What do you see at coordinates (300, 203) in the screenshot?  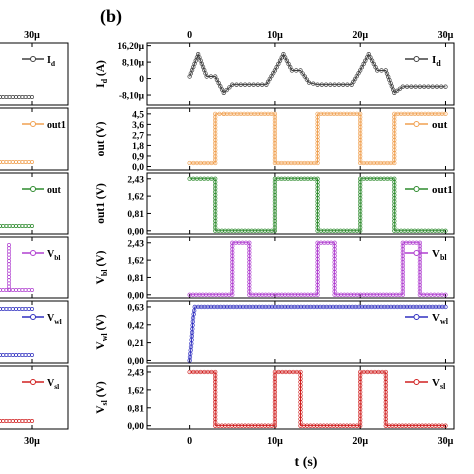 I see `subplot-frame` at bounding box center [300, 203].